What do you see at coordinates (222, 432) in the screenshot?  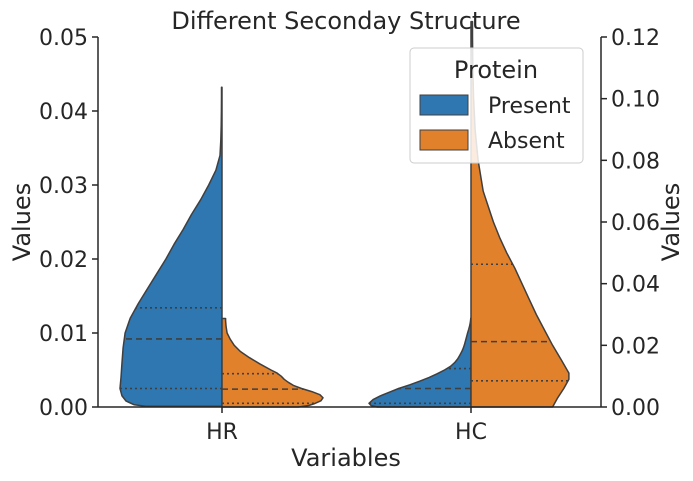 I see `x-tick-label-hr: HR` at bounding box center [222, 432].